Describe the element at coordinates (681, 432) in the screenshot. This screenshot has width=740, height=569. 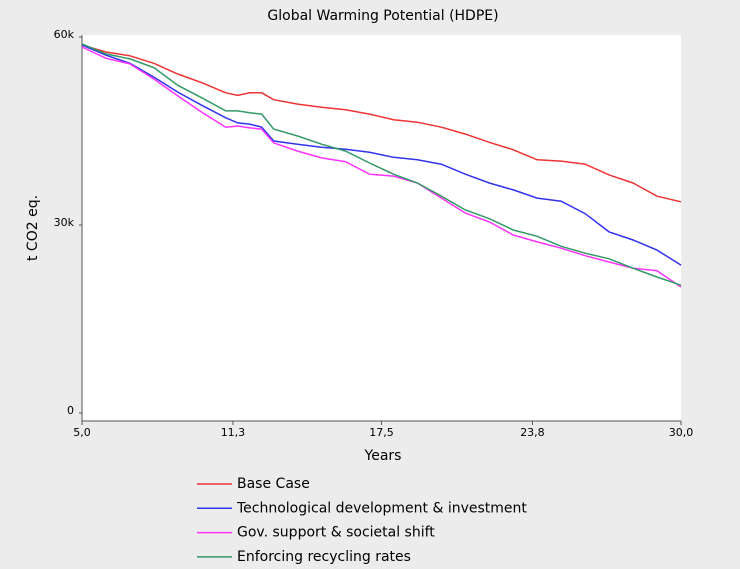
I see `x-tick-label: 30,0` at that location.